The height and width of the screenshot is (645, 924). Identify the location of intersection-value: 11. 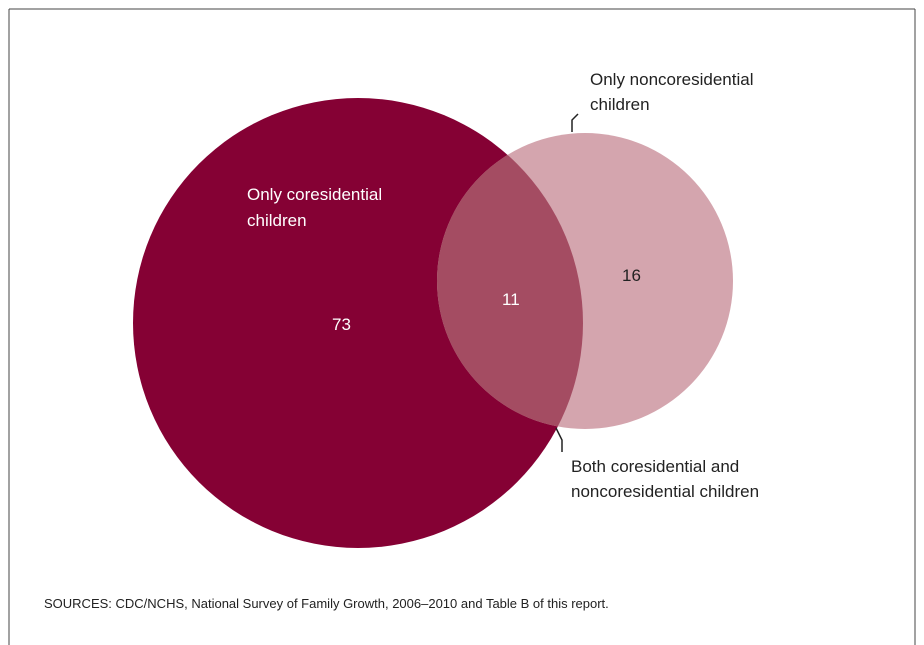
(511, 299).